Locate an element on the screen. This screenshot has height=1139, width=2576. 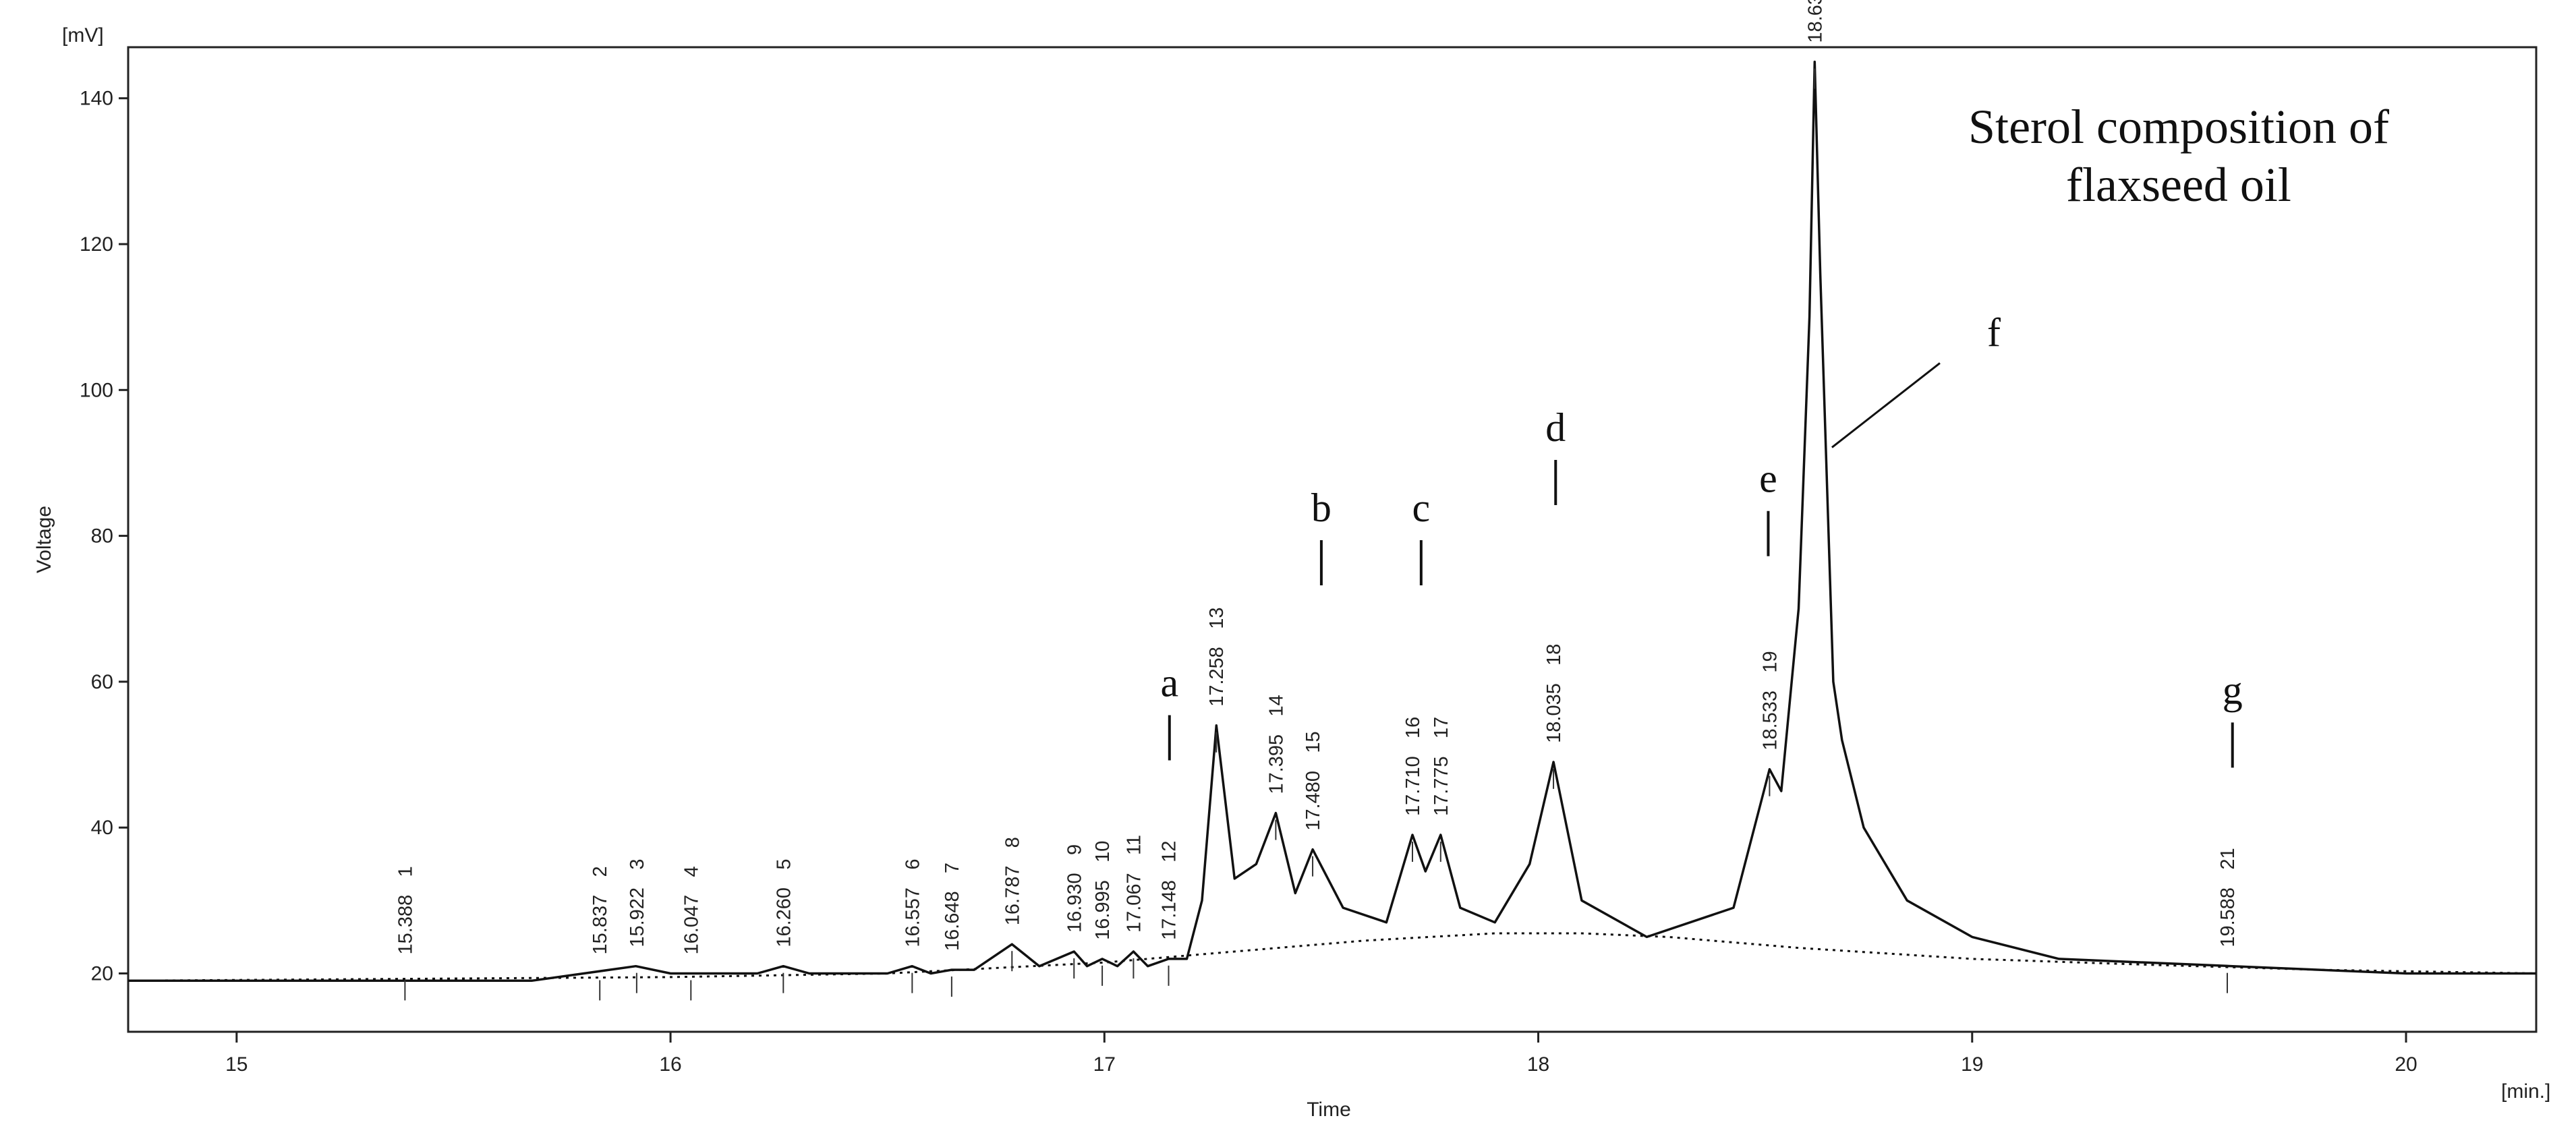
peak-number-label: 4 is located at coordinates (691, 871).